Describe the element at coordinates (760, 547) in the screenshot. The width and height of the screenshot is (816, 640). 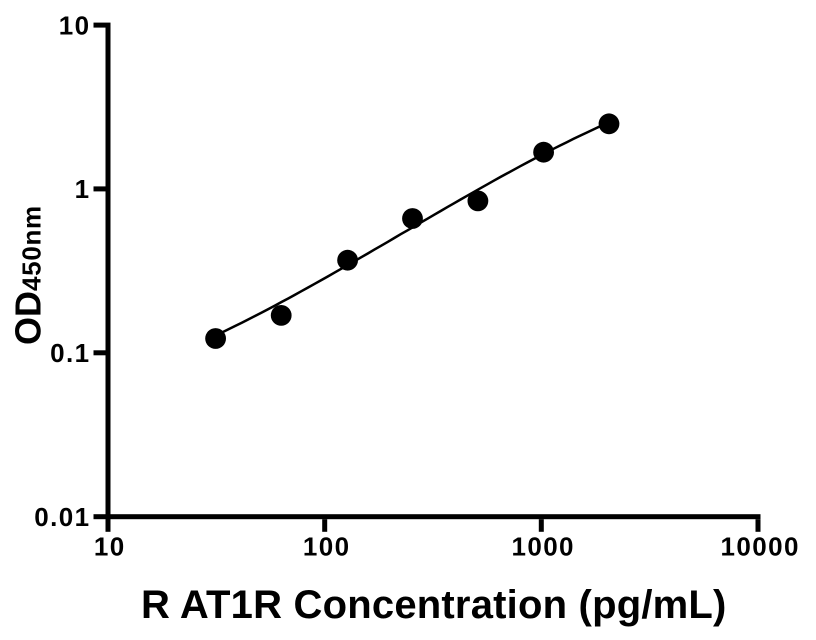
I see `svg-text: 10000` at that location.